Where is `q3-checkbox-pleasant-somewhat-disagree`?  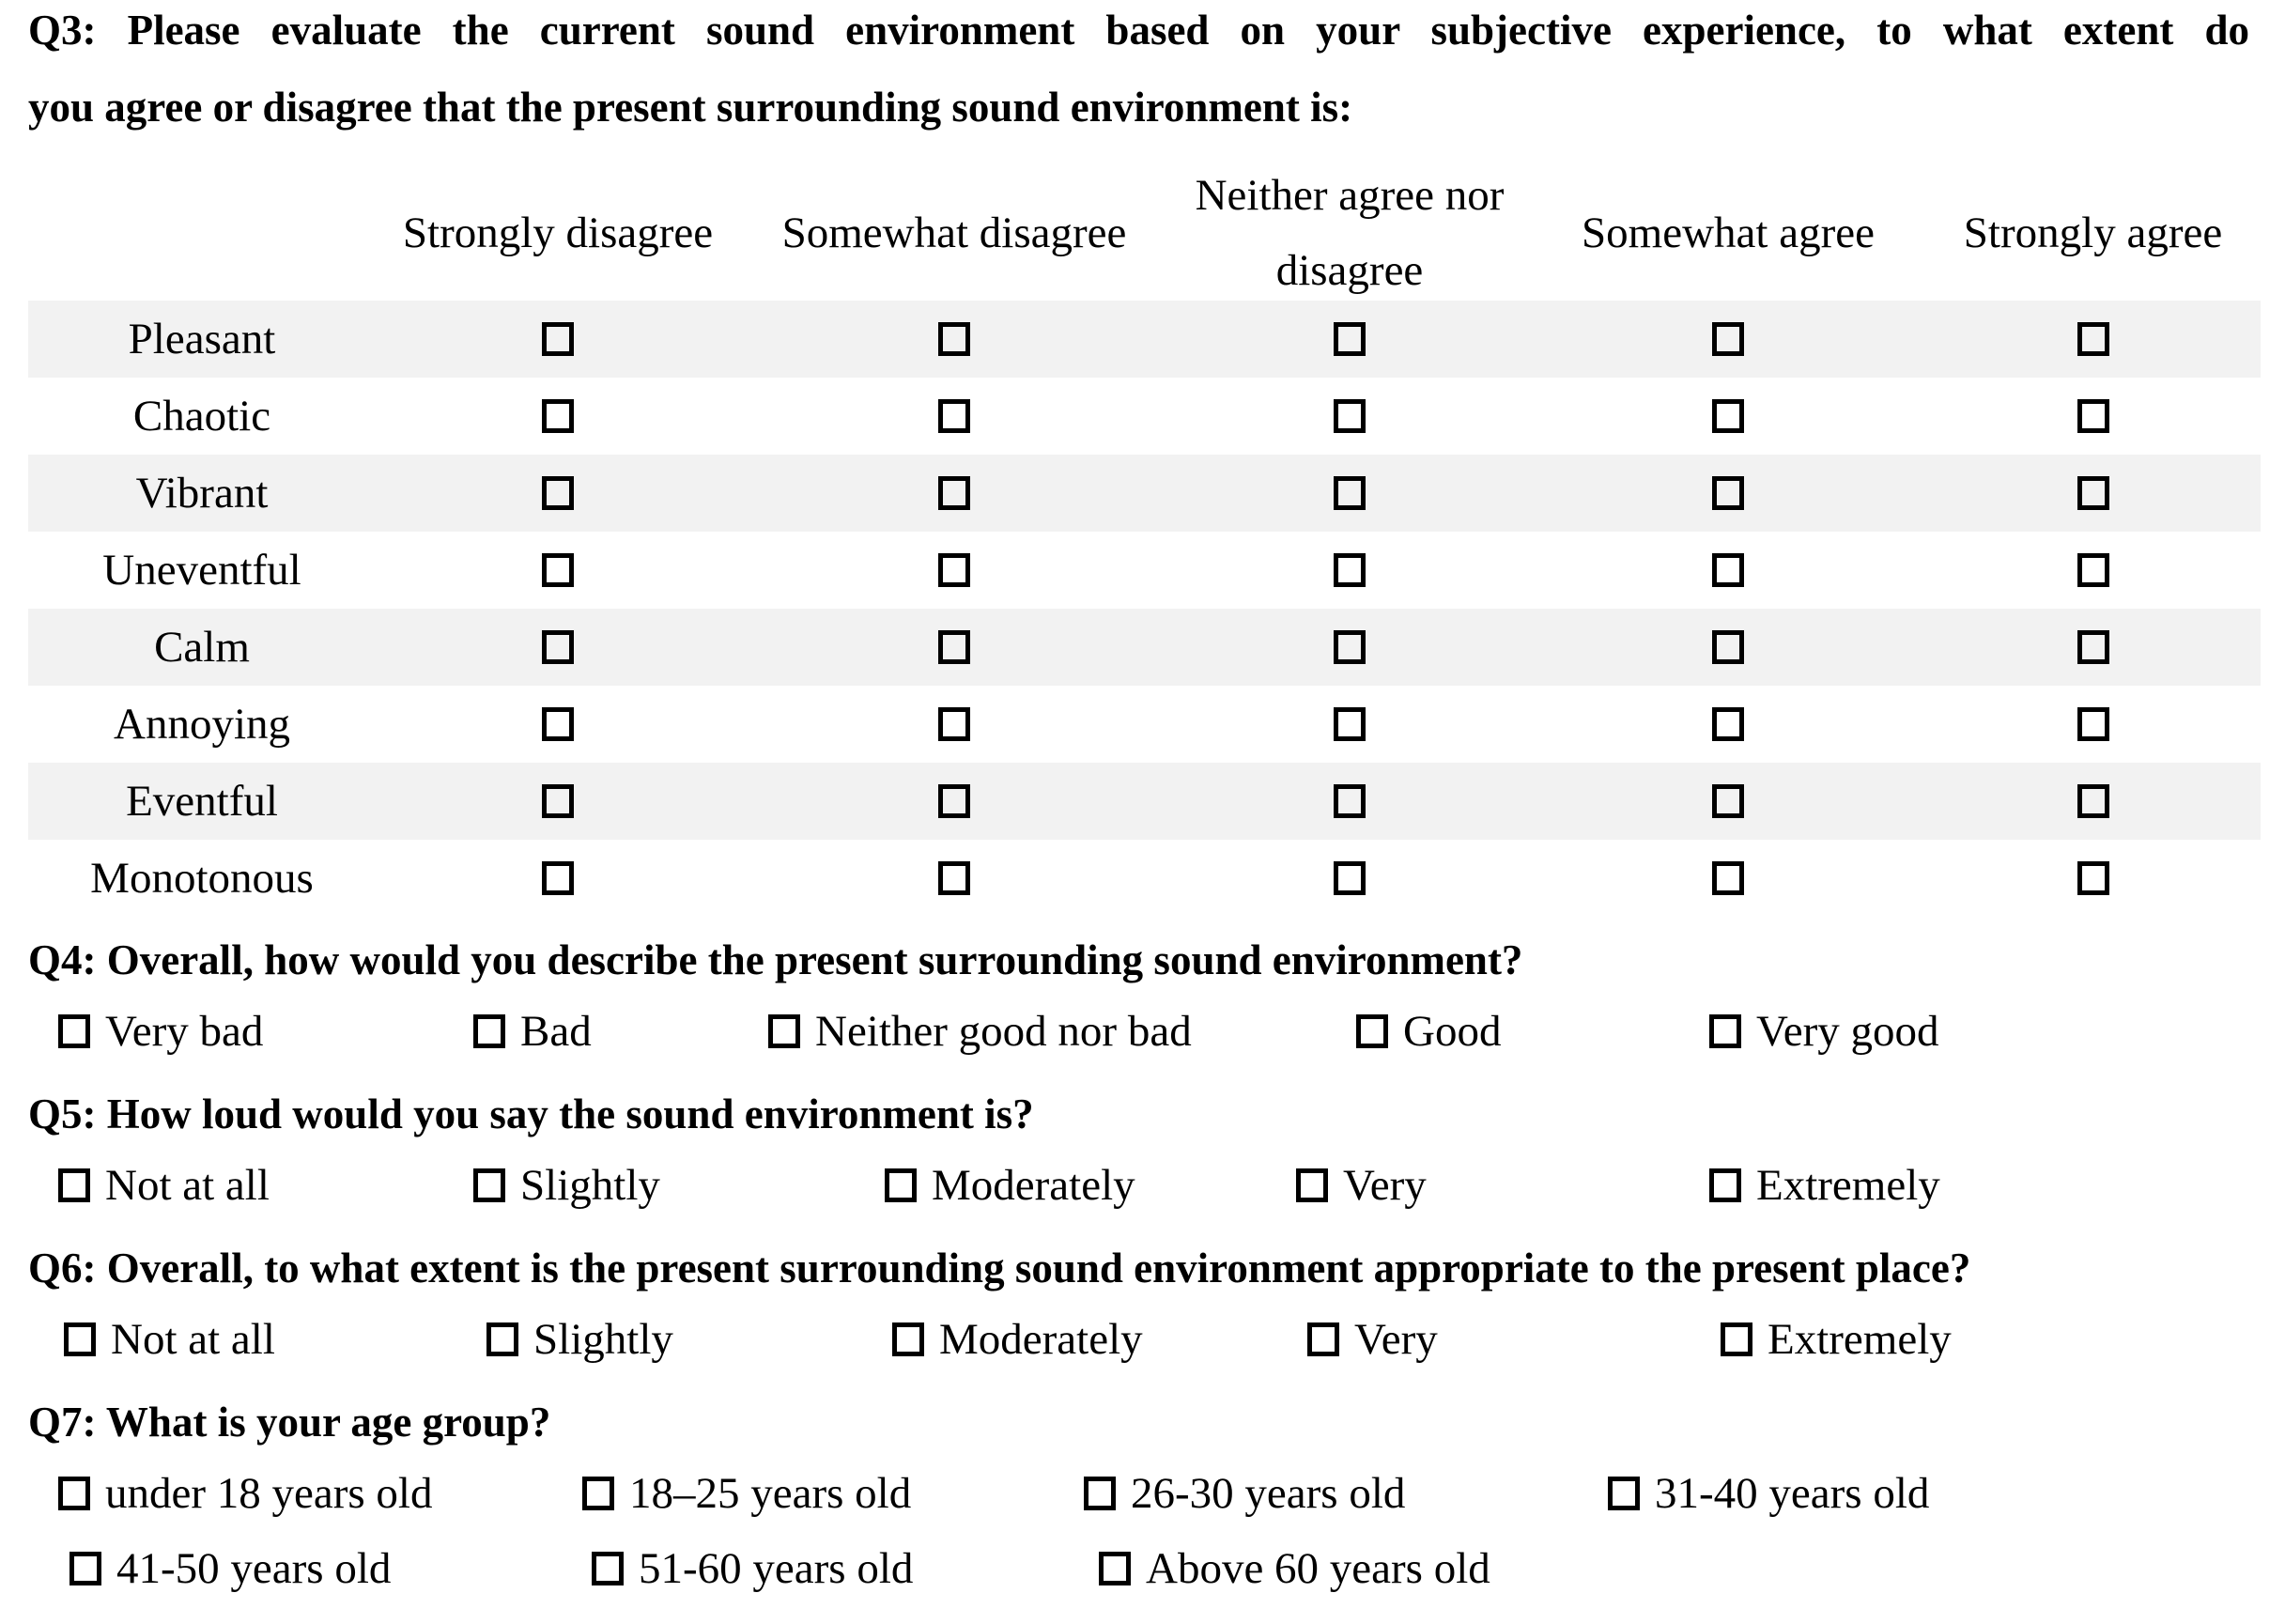
q3-checkbox-pleasant-somewhat-disagree is located at coordinates (954, 339).